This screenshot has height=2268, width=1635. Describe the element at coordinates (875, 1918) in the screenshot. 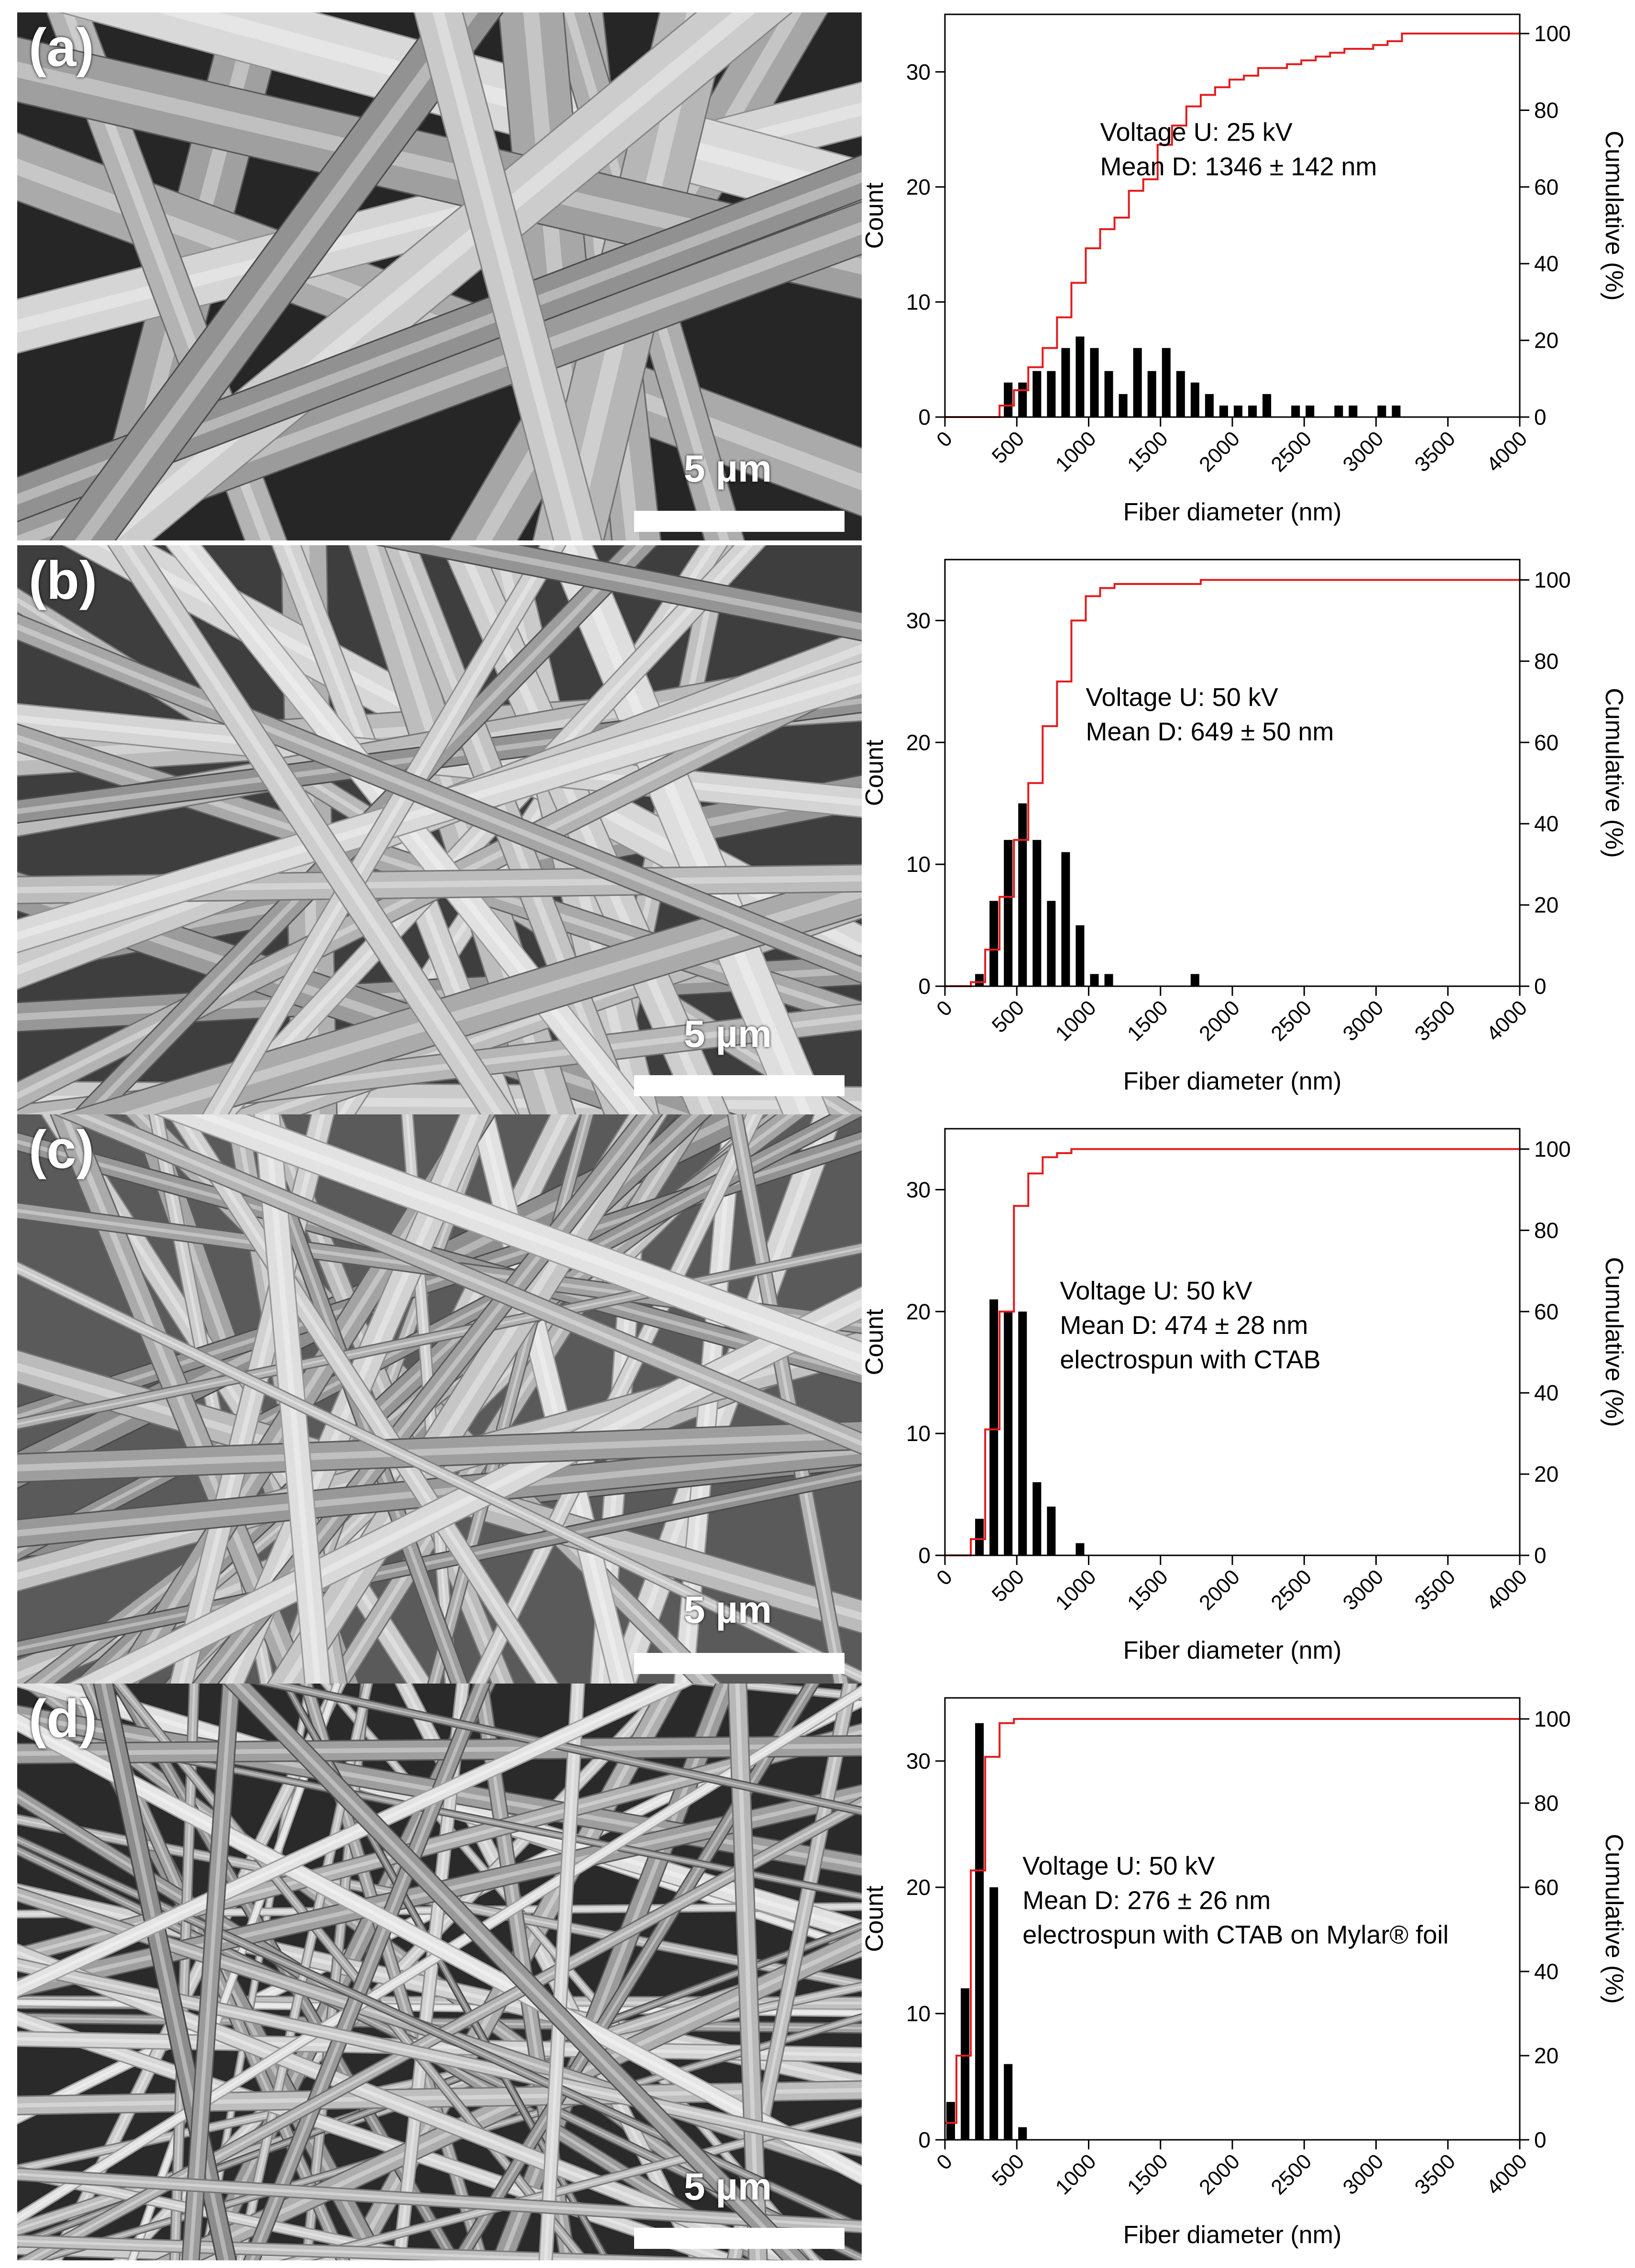

I see `y-axis-label: Count` at that location.